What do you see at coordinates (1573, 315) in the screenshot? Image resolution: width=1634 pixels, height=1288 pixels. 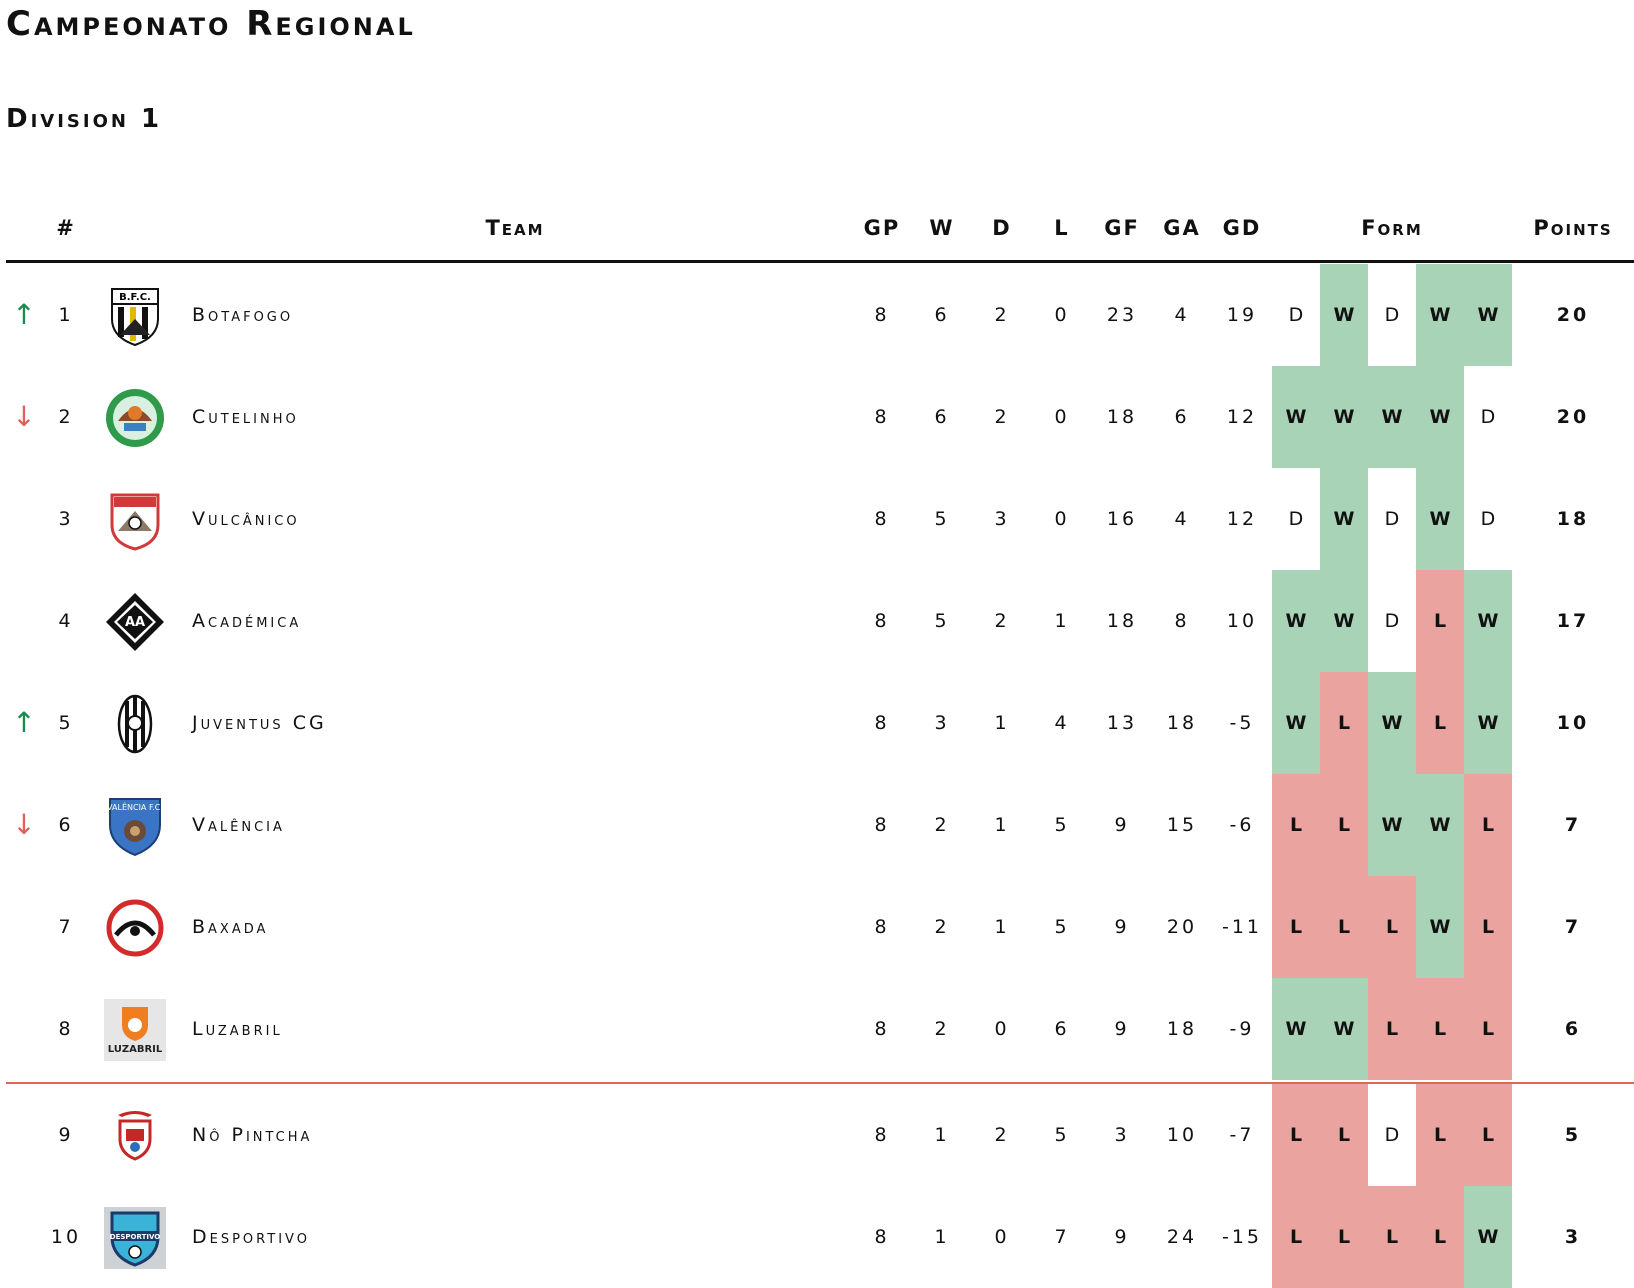 I see `points-cell: 20` at bounding box center [1573, 315].